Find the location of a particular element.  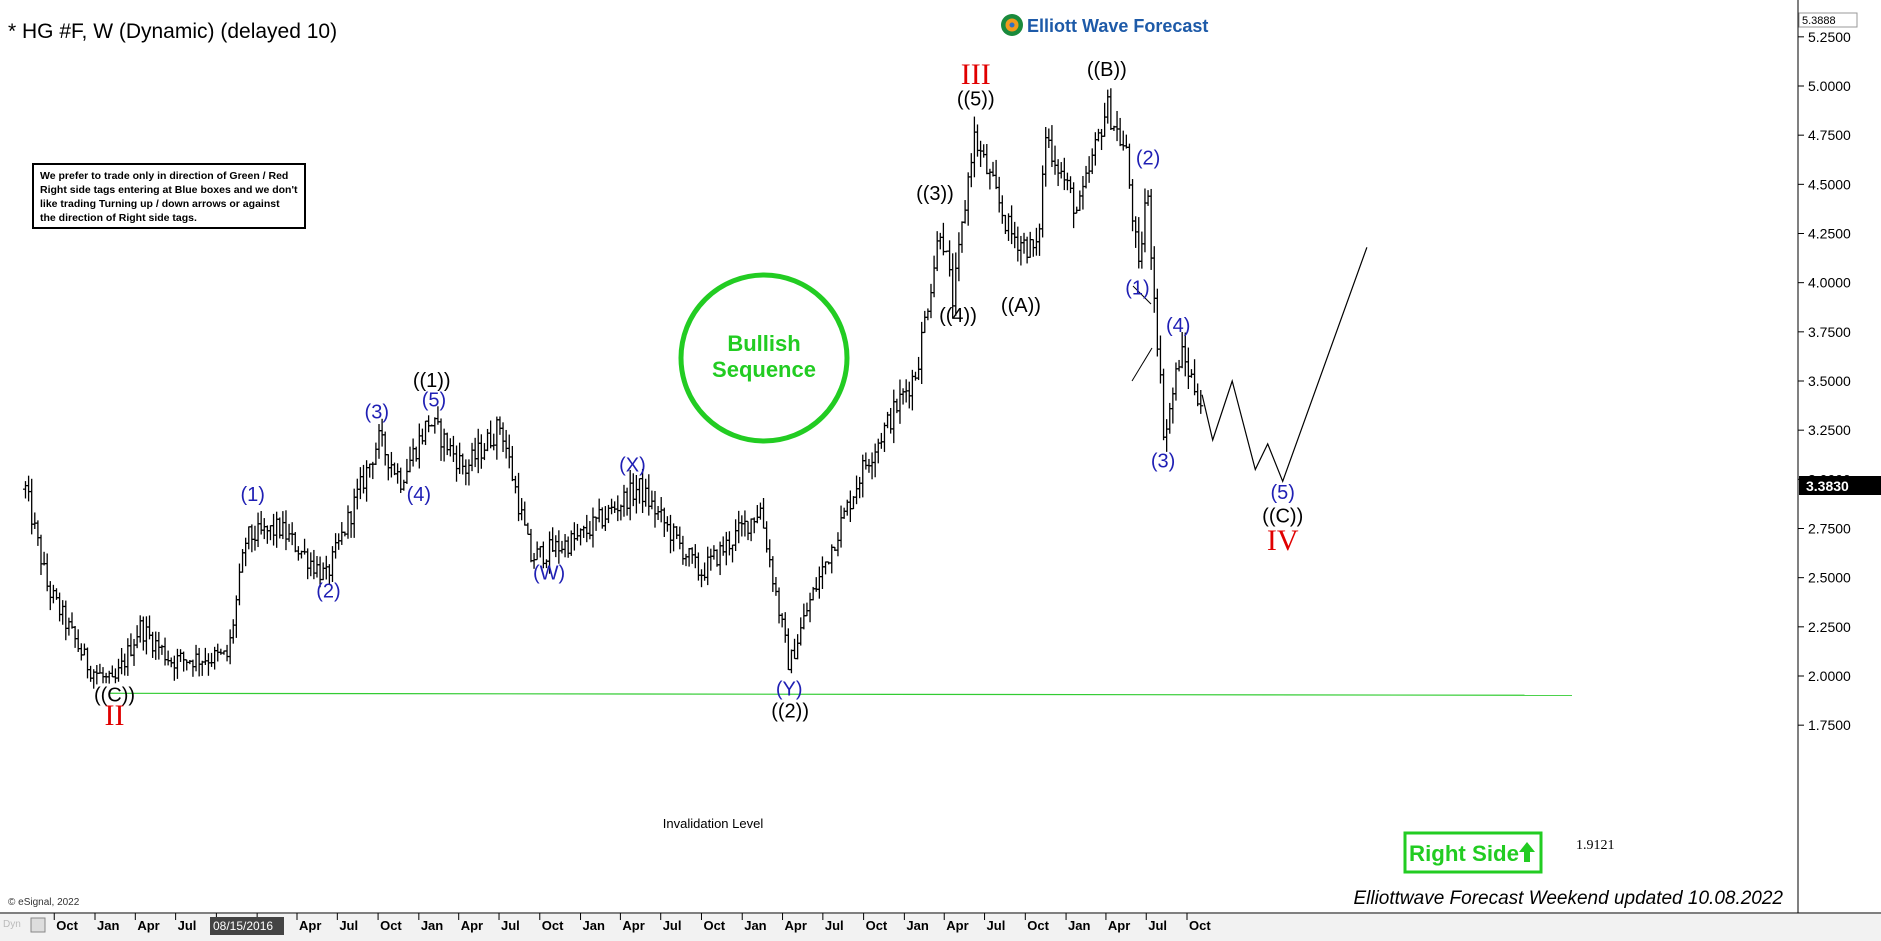

price-tick-label: 5.2500 is located at coordinates (1829, 37).